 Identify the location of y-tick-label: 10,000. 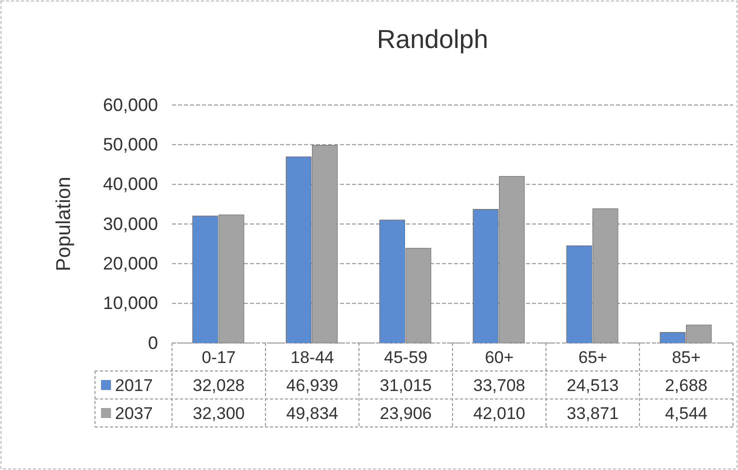
(130, 303).